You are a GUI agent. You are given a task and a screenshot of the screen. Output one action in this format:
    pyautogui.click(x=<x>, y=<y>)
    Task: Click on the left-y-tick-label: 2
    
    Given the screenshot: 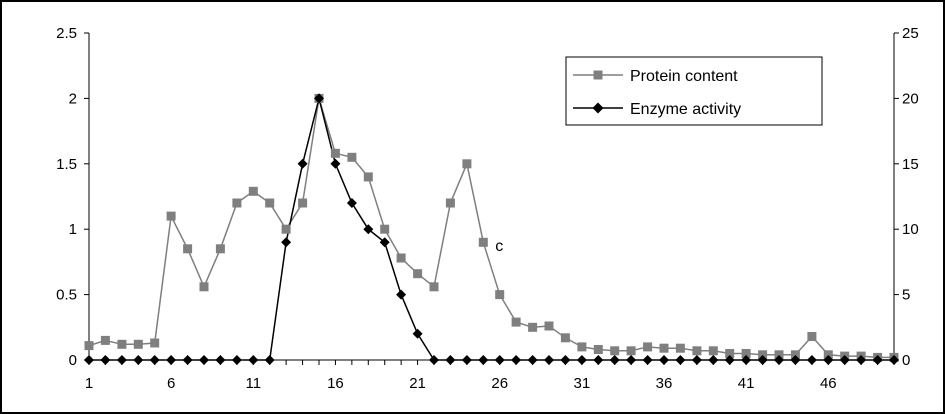 What is the action you would take?
    pyautogui.click(x=73, y=98)
    